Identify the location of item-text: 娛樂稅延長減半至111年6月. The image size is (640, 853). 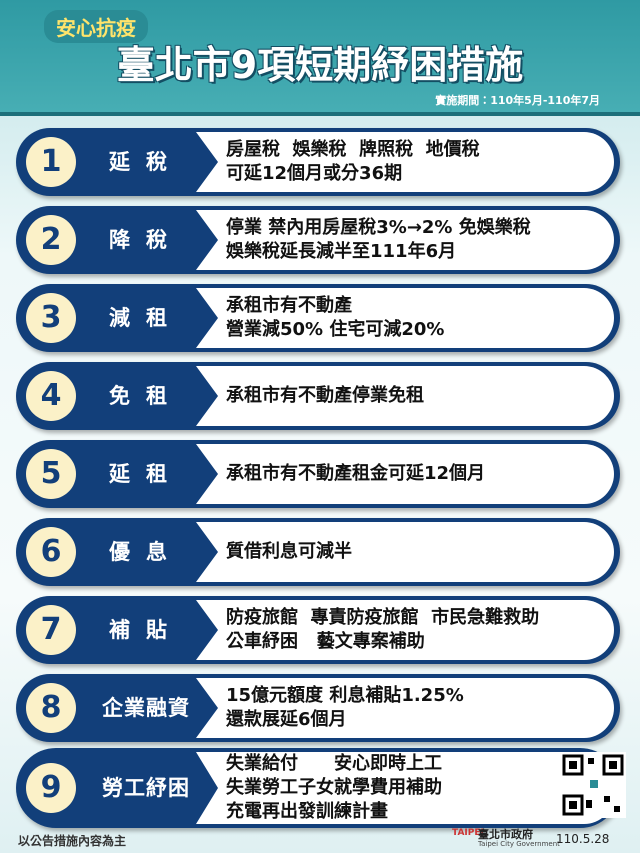
(341, 251).